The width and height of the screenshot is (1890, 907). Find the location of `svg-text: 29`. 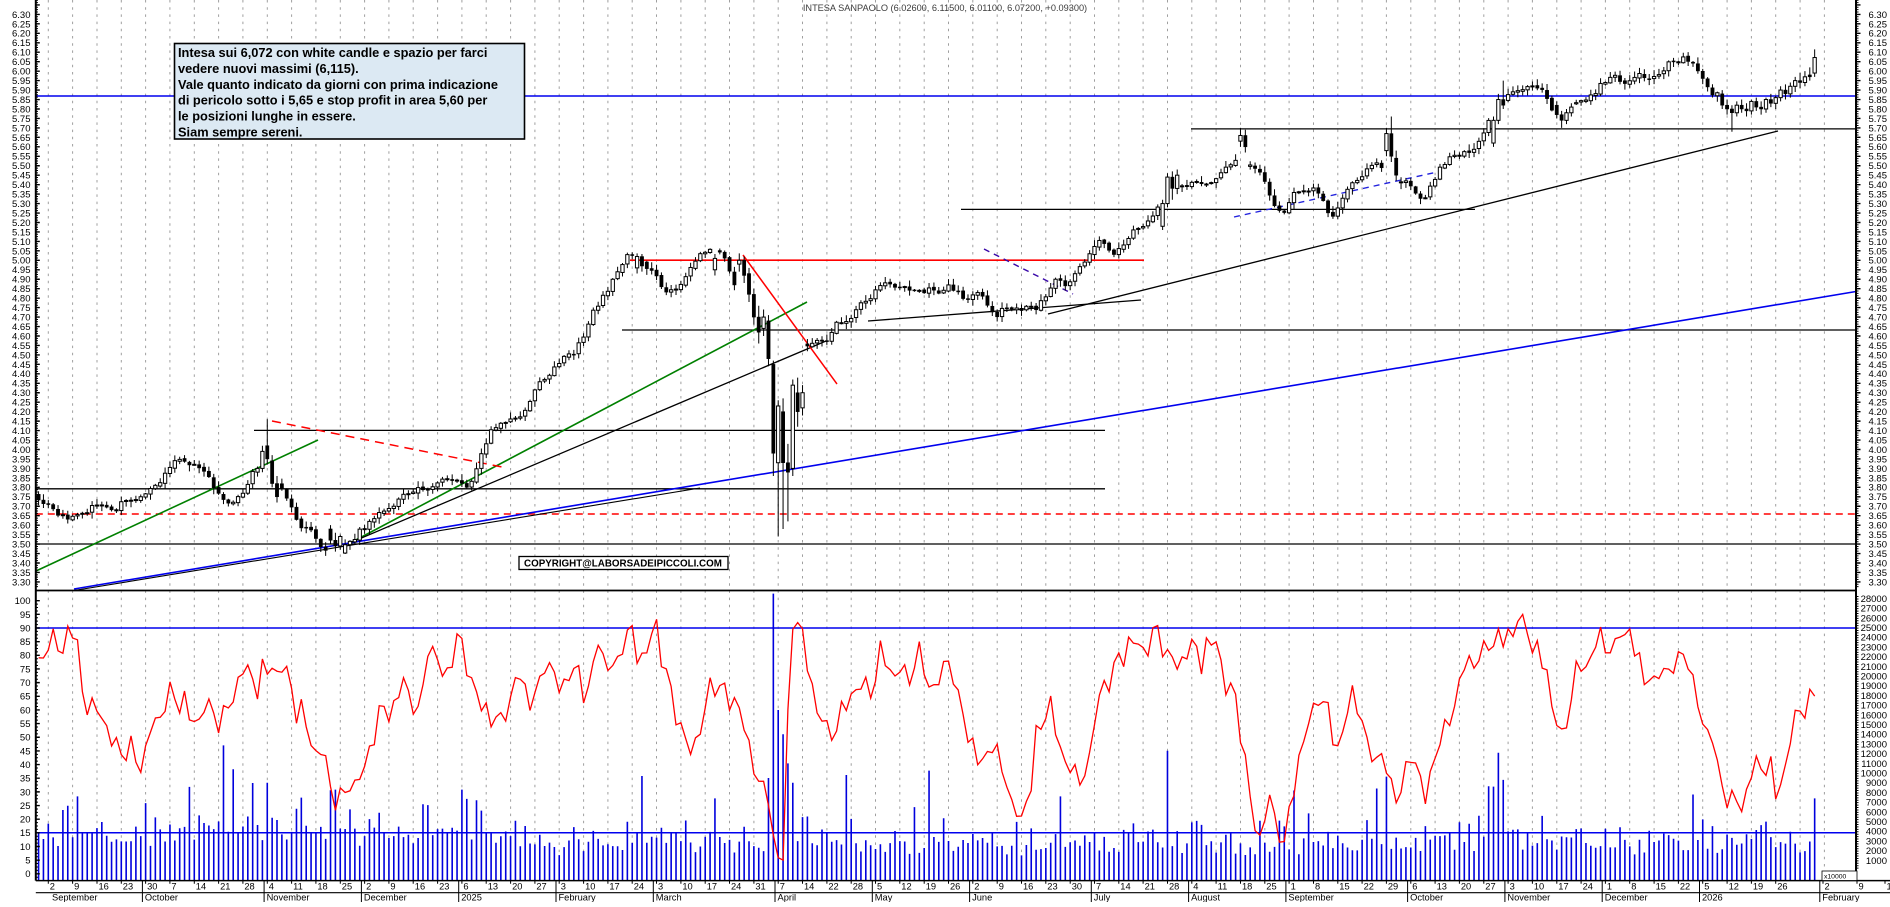

svg-text: 29 is located at coordinates (1393, 887).